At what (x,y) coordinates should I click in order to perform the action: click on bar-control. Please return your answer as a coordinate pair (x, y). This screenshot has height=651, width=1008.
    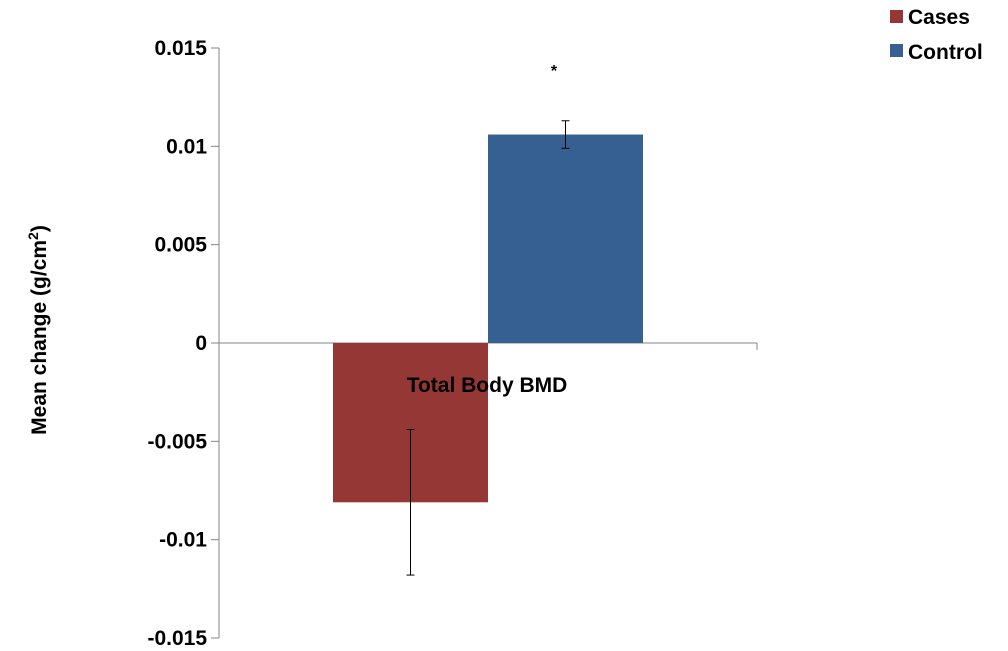
    Looking at the image, I should click on (565, 238).